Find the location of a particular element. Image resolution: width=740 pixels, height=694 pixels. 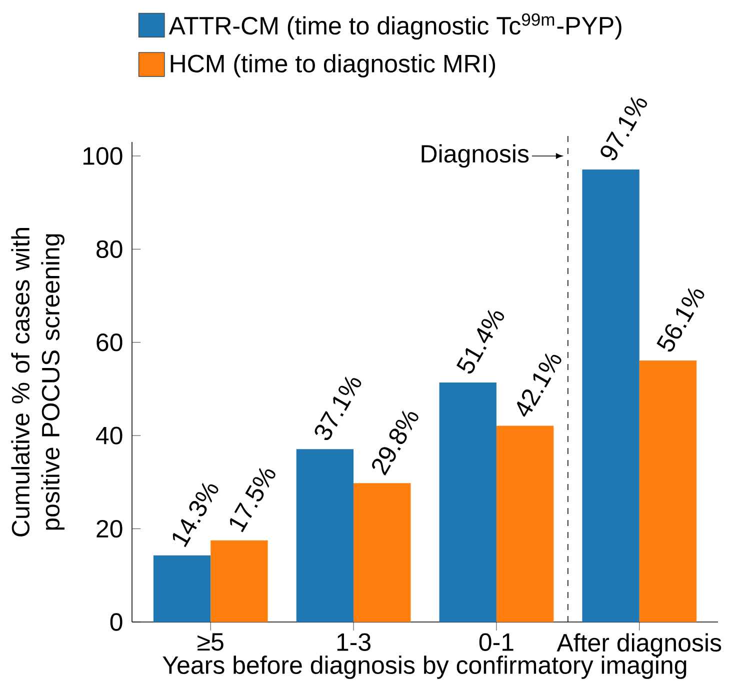

y-tick-label: 40 is located at coordinates (109, 435).